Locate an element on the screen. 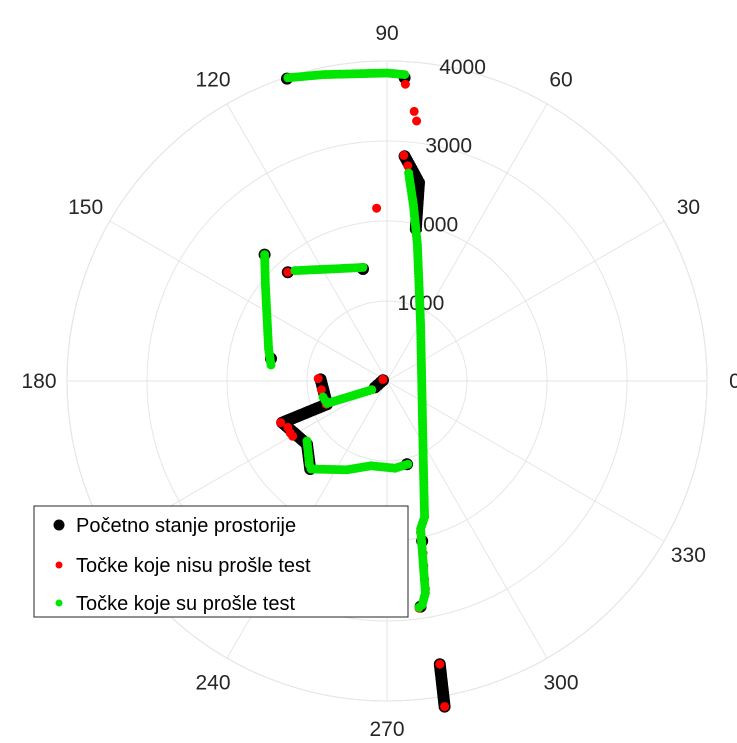 Image resolution: width=737 pixels, height=743 pixels. legend-label-passed: Točke koje su prošle test is located at coordinates (185, 604).